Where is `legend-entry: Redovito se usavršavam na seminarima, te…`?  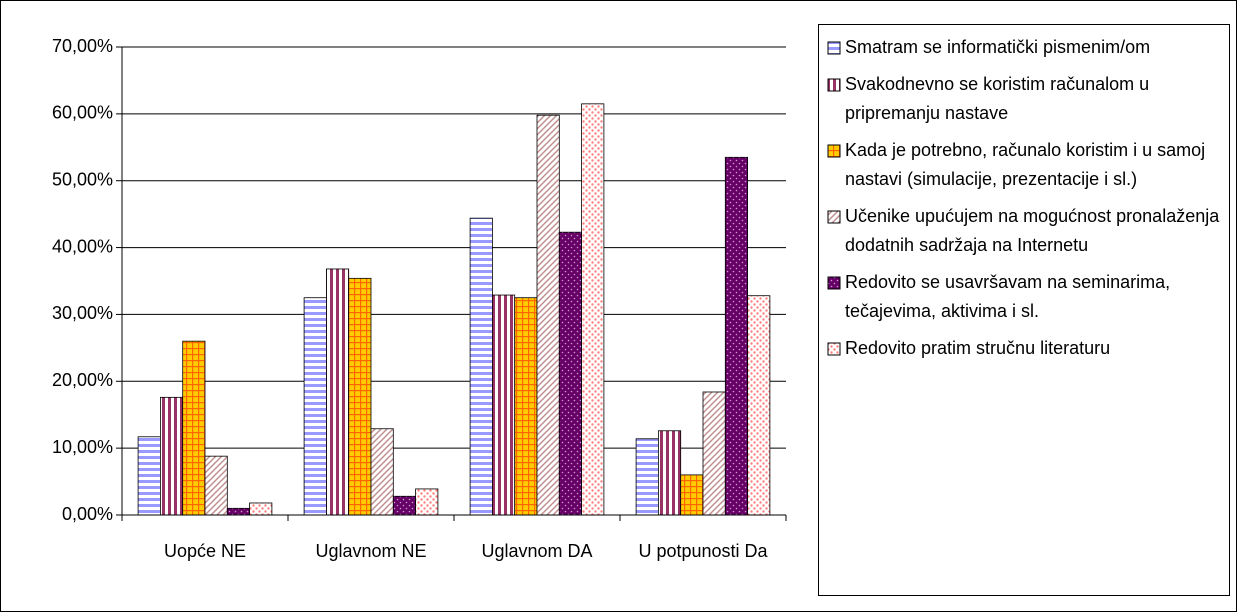 legend-entry: Redovito se usavršavam na seminarima, te… is located at coordinates (1025, 297).